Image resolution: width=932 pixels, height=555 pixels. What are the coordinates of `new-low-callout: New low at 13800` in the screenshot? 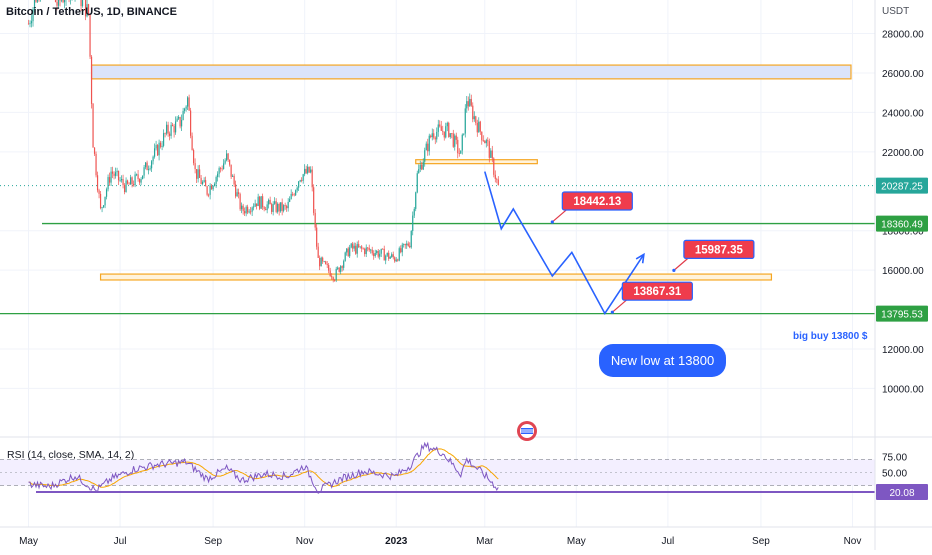 It's located at (662, 360).